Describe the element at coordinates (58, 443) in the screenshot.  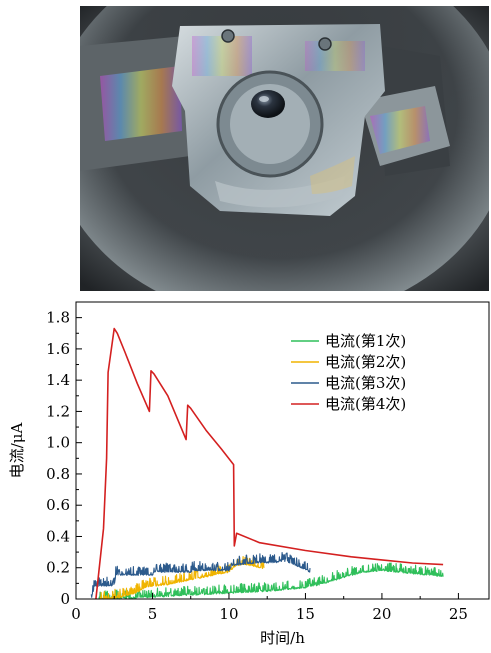
I see `y-tick-label: 1.0` at that location.